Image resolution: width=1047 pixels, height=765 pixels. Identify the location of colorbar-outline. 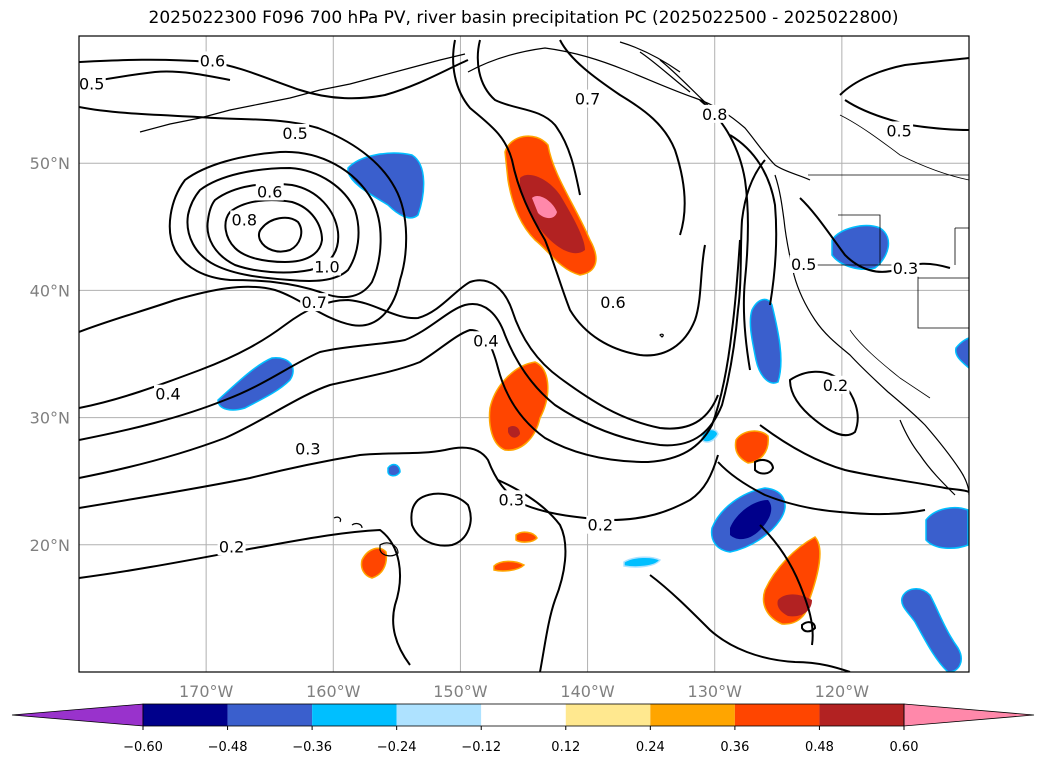
(523, 715).